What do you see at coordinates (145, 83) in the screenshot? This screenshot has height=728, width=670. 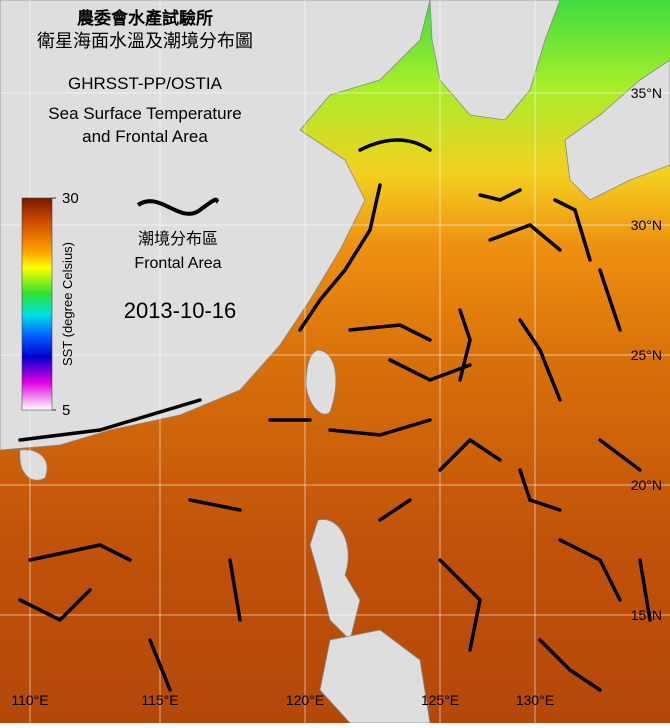 I see `product: GHRSST-PP/OSTIA` at bounding box center [145, 83].